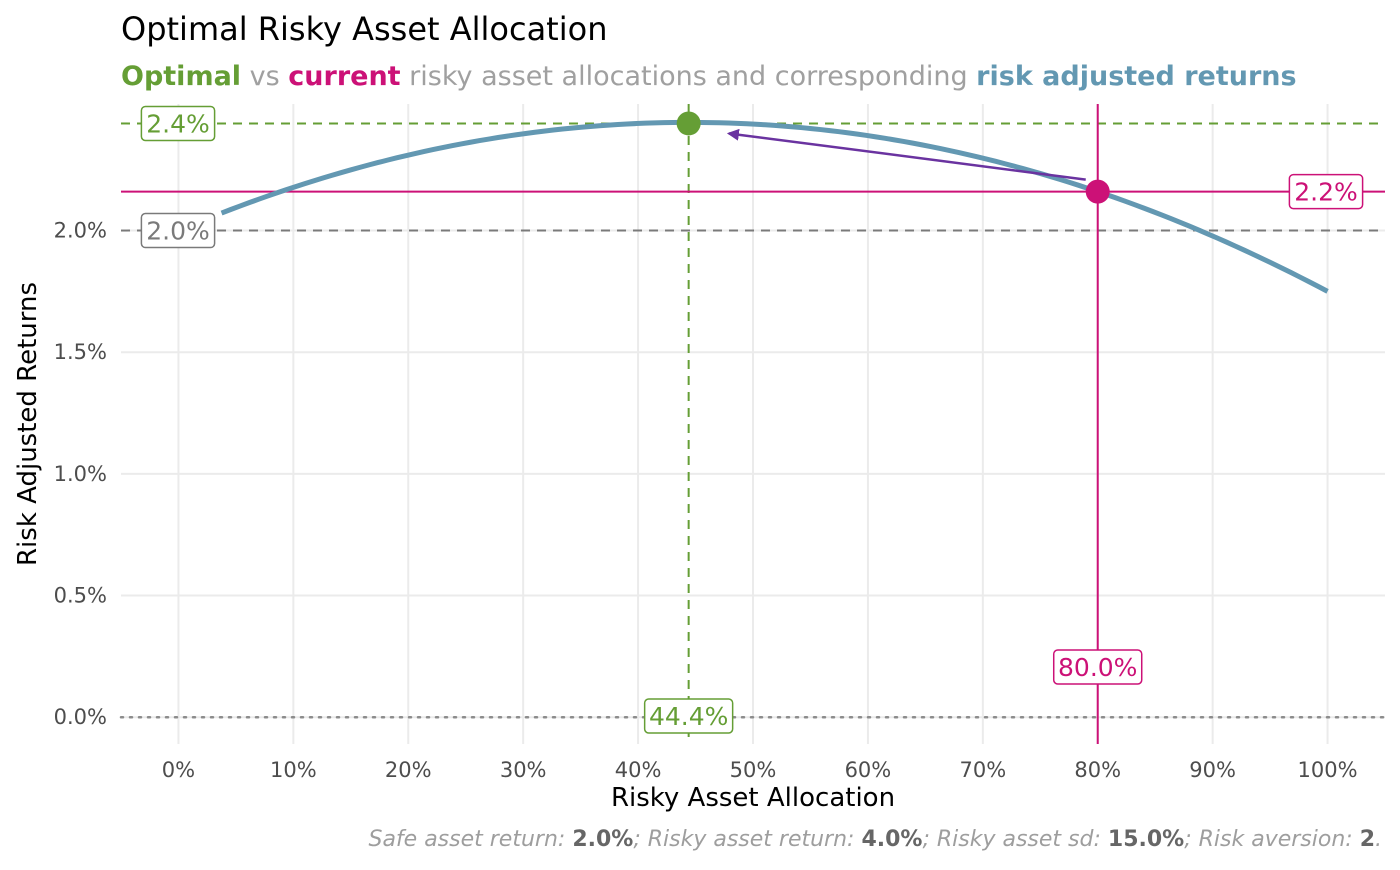 This screenshot has height=870, width=1400. What do you see at coordinates (755, 839) in the screenshot?
I see `caption-label-1: Risky asset return:` at bounding box center [755, 839].